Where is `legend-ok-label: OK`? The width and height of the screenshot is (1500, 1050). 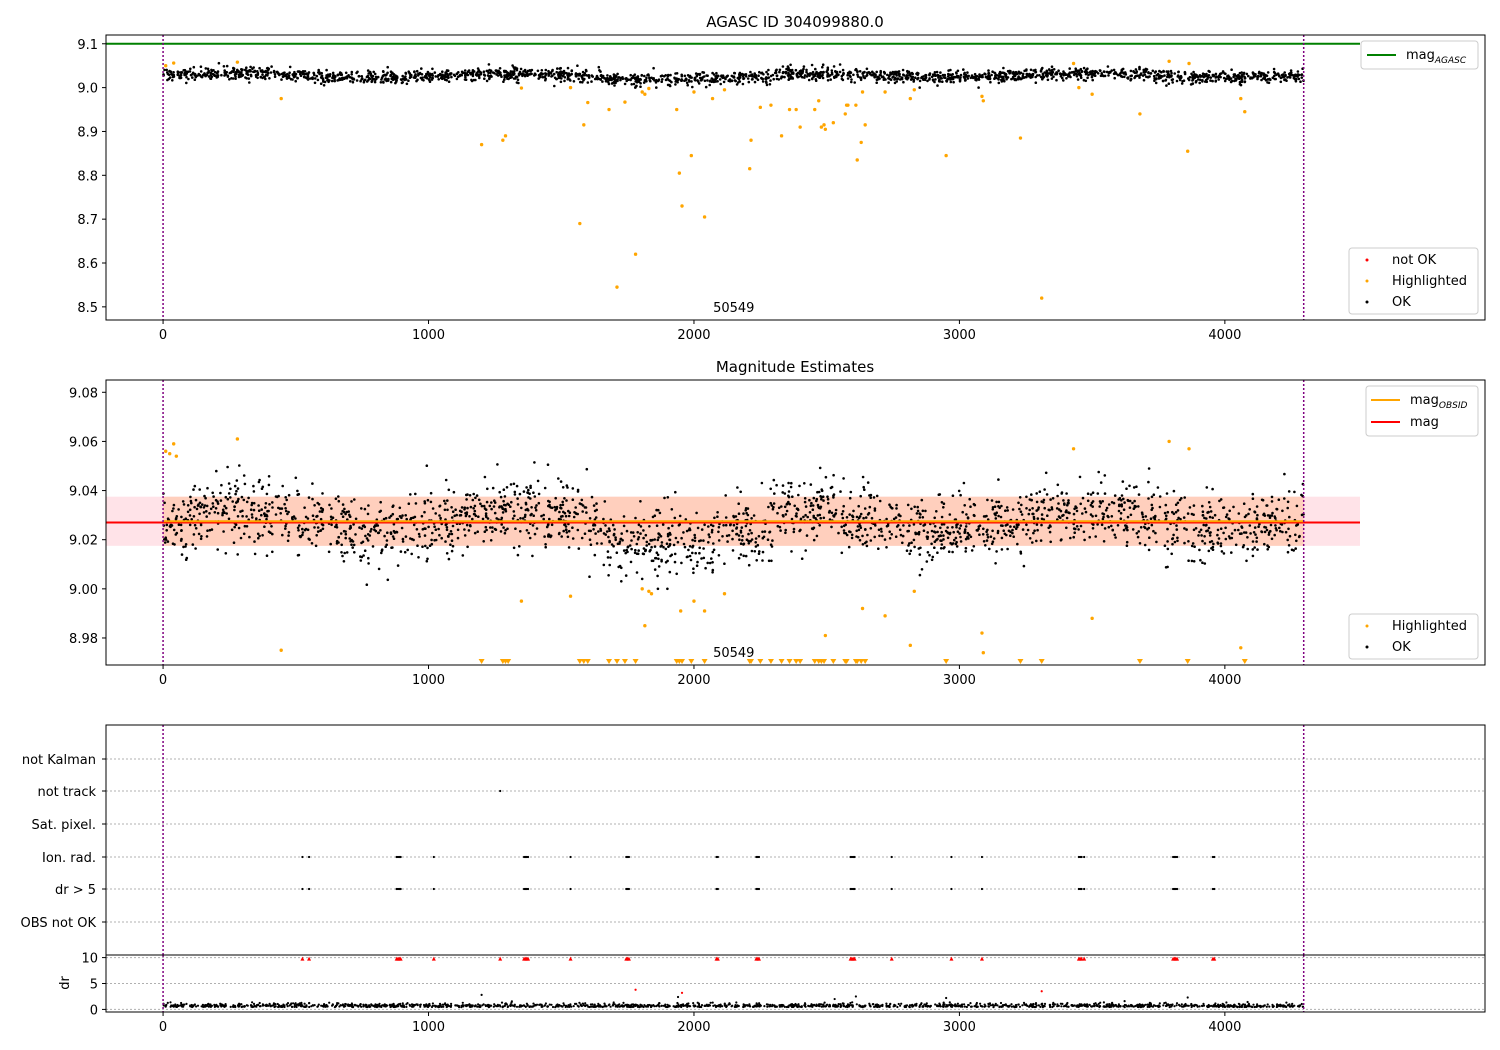 legend-ok-label: OK is located at coordinates (1401, 302).